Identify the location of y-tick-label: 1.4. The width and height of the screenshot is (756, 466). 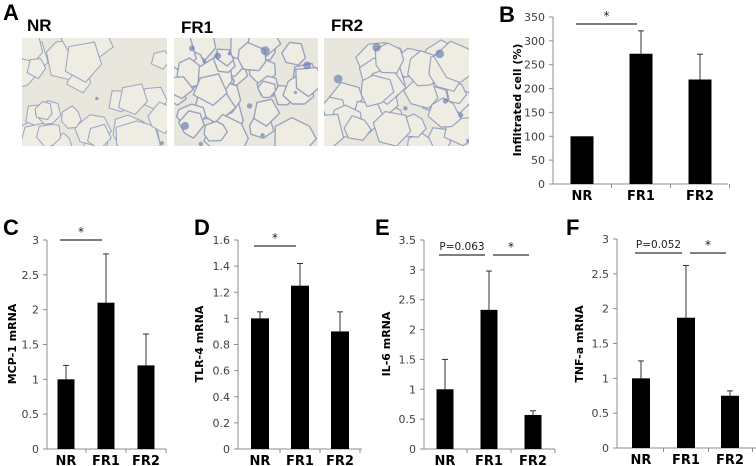
(222, 266).